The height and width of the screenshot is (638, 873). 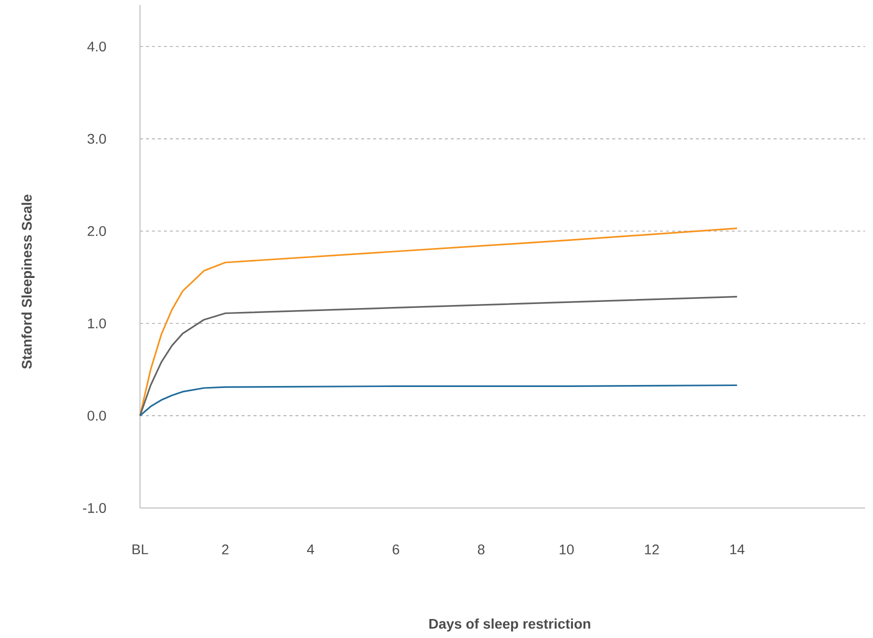 What do you see at coordinates (396, 549) in the screenshot?
I see `x-tick-label: 6` at bounding box center [396, 549].